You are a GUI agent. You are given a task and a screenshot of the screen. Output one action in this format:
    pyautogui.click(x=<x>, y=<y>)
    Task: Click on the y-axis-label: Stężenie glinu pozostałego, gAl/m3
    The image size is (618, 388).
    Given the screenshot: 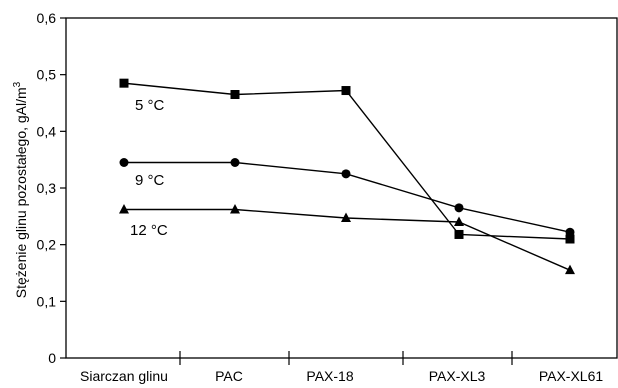 What is the action you would take?
    pyautogui.click(x=20, y=189)
    